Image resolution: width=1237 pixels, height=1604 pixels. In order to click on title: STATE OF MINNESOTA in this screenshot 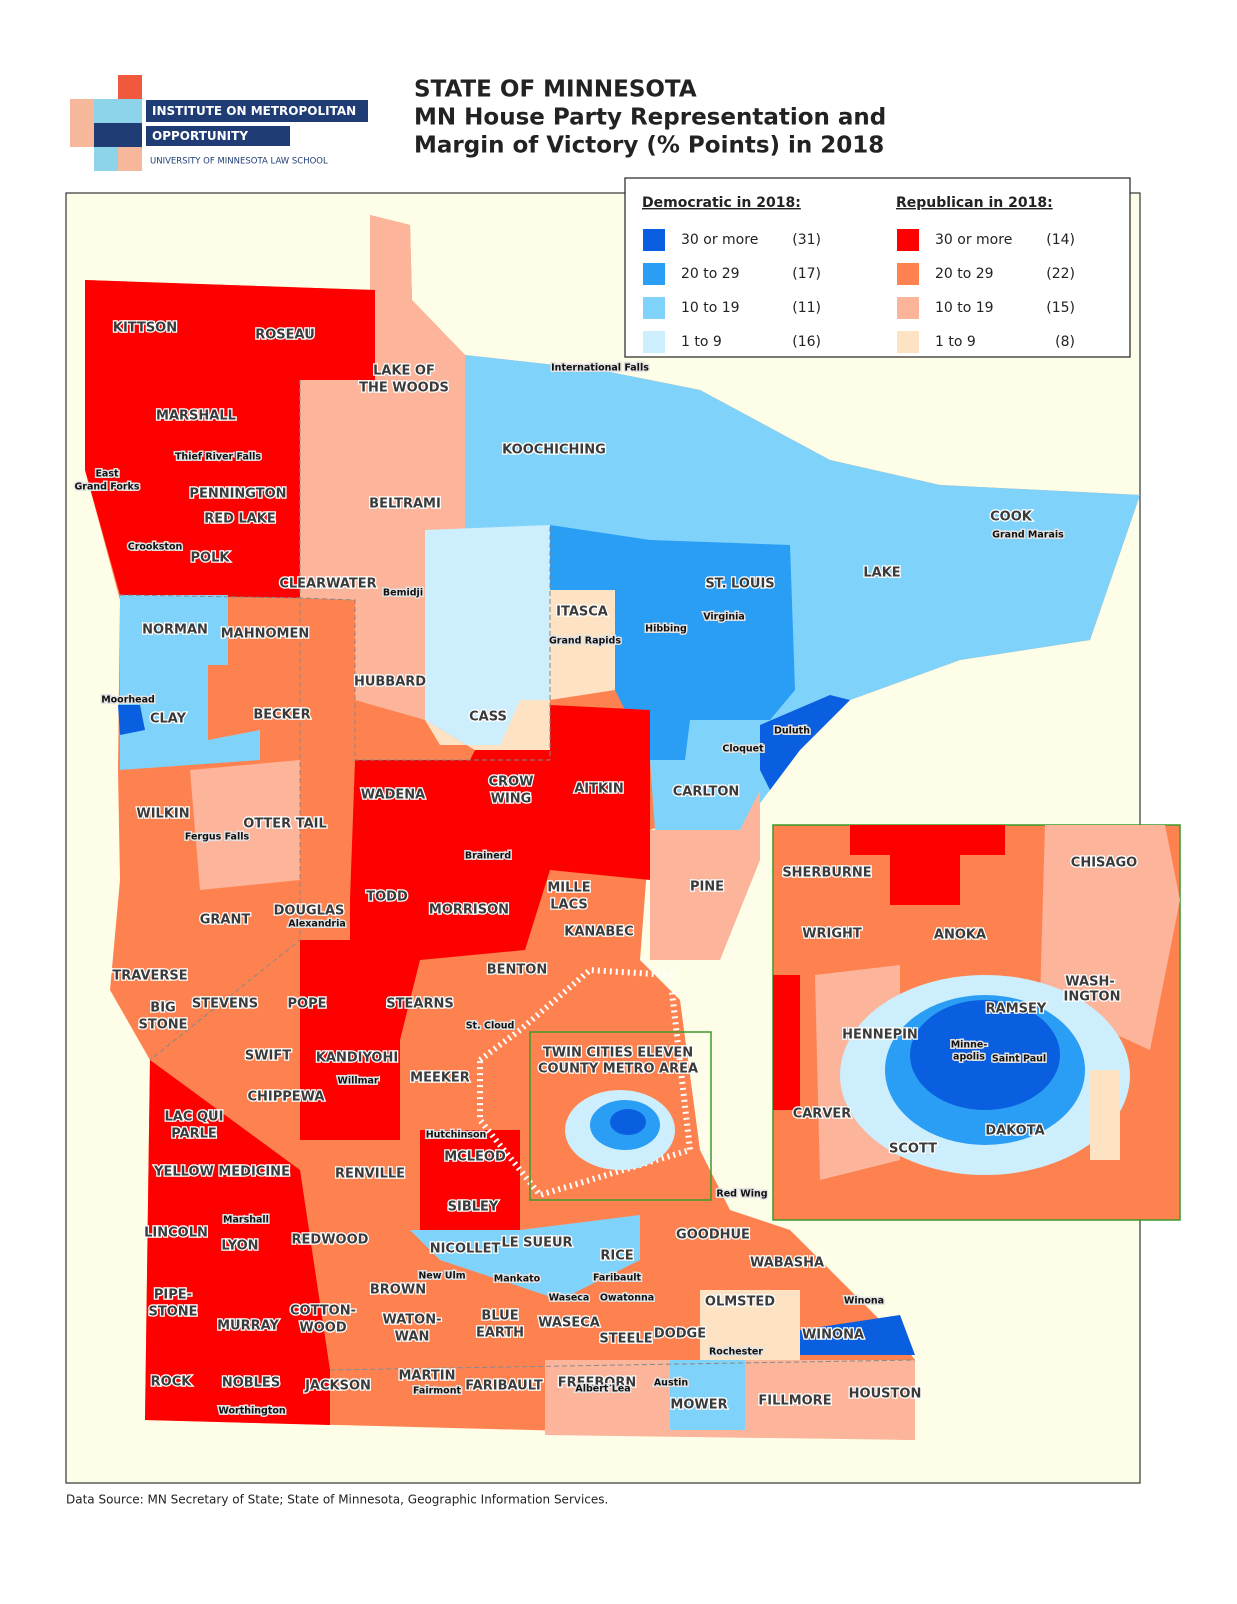, I will do `click(555, 90)`.